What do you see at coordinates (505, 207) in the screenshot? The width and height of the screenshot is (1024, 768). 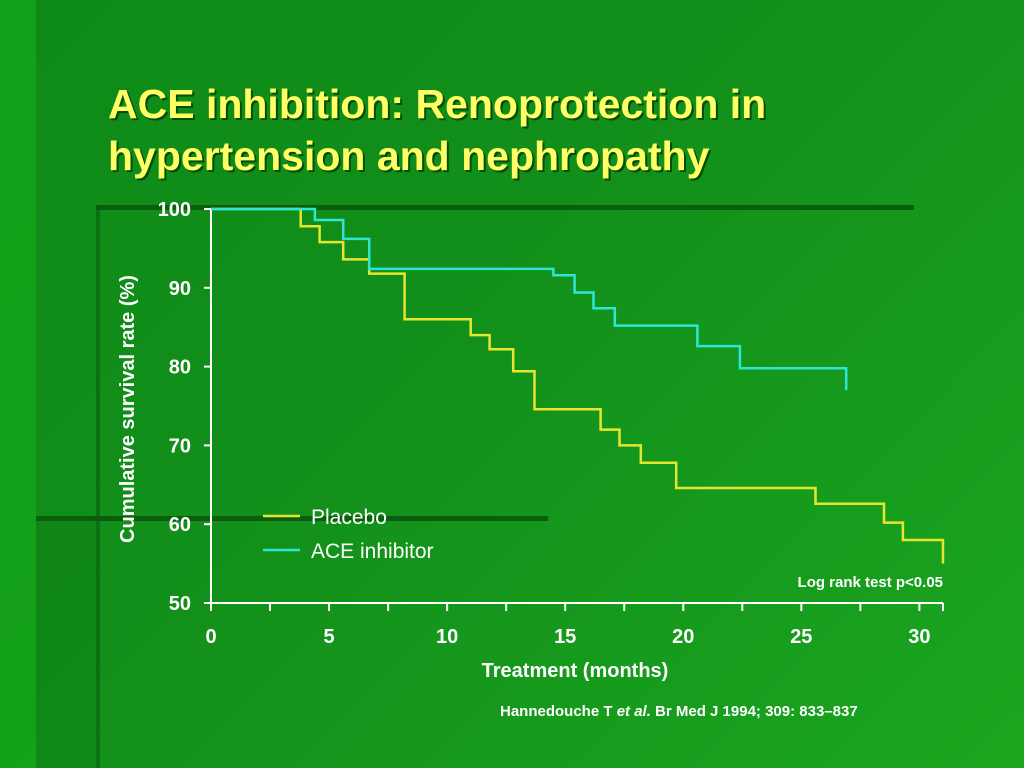 I see `decor-top-rule` at bounding box center [505, 207].